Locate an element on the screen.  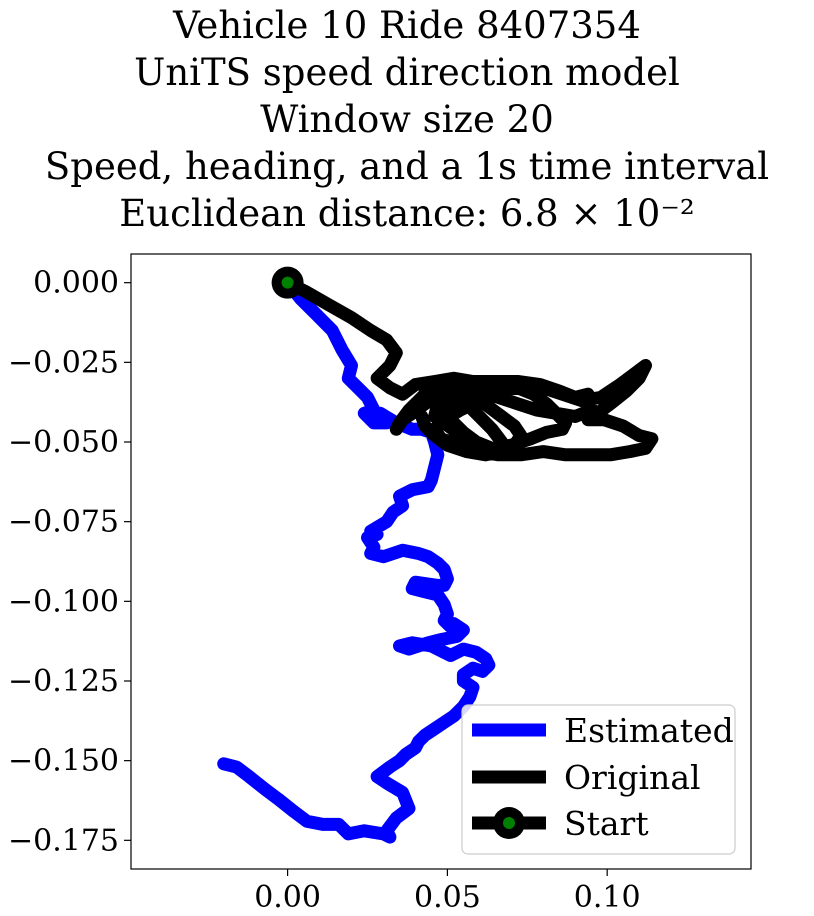
start-marker-core is located at coordinates (287, 282).